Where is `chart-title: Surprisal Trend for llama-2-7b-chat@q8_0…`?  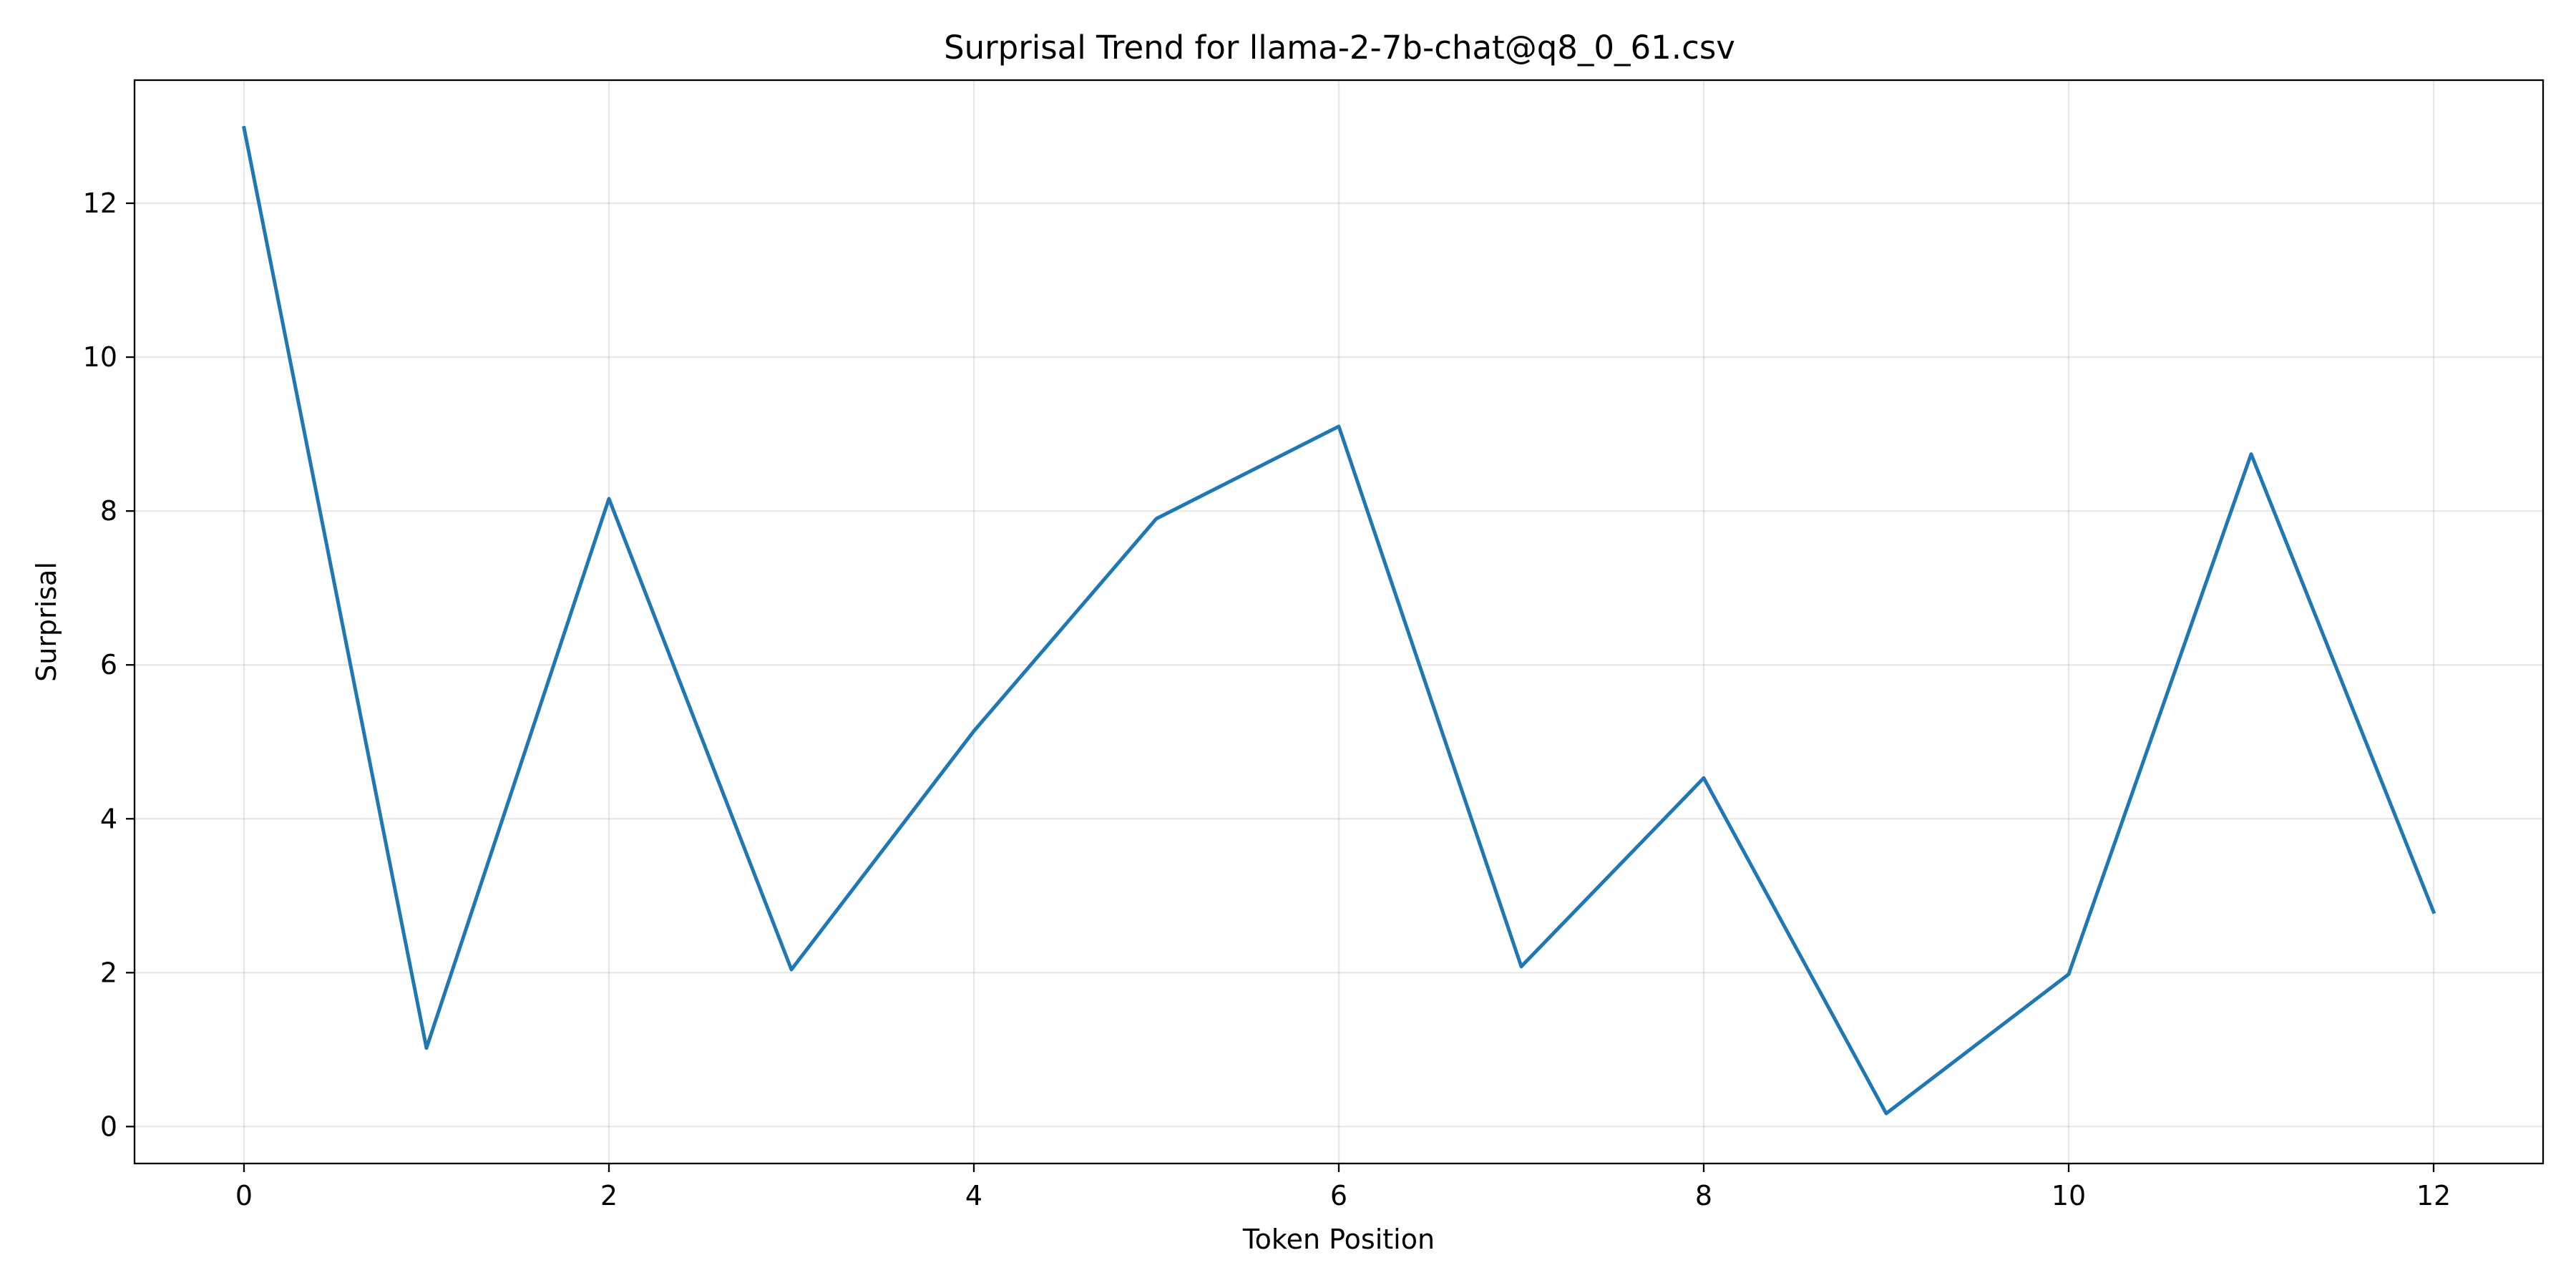
chart-title: Surprisal Trend for llama-2-7b-chat@q8_0… is located at coordinates (1339, 48).